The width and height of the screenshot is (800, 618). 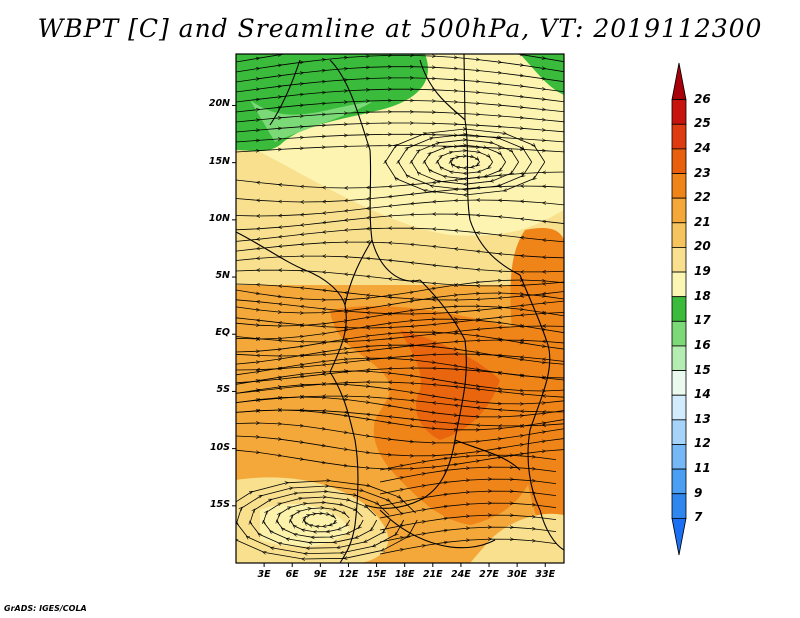 I want to click on lon-label: 30E, so click(x=517, y=574).